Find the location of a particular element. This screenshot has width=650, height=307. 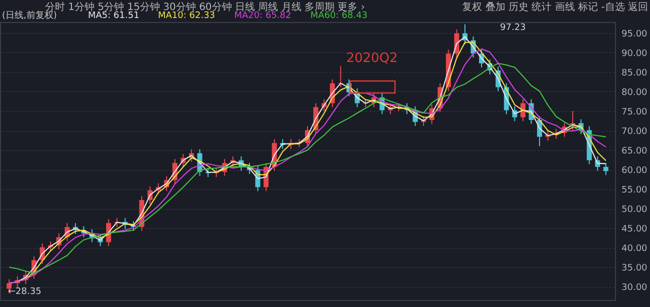

y-tick-label: 55.00 is located at coordinates (635, 191).